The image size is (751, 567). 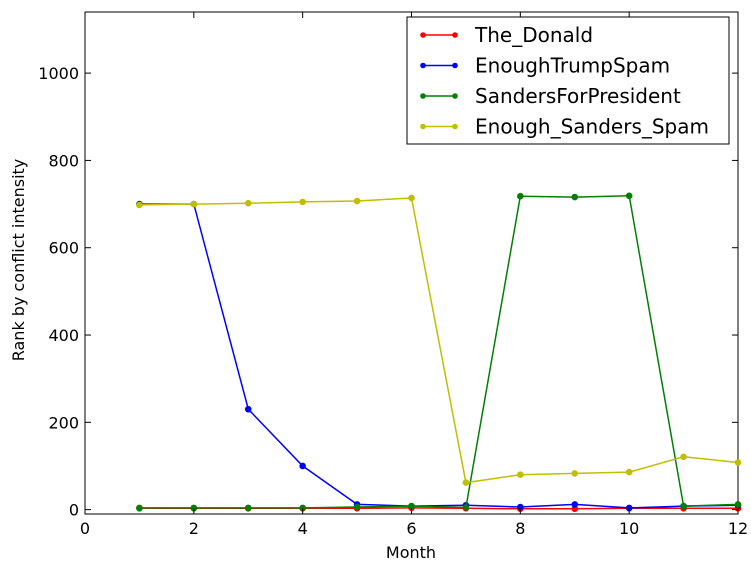 What do you see at coordinates (533, 35) in the screenshot?
I see `legend-label: The_Donald` at bounding box center [533, 35].